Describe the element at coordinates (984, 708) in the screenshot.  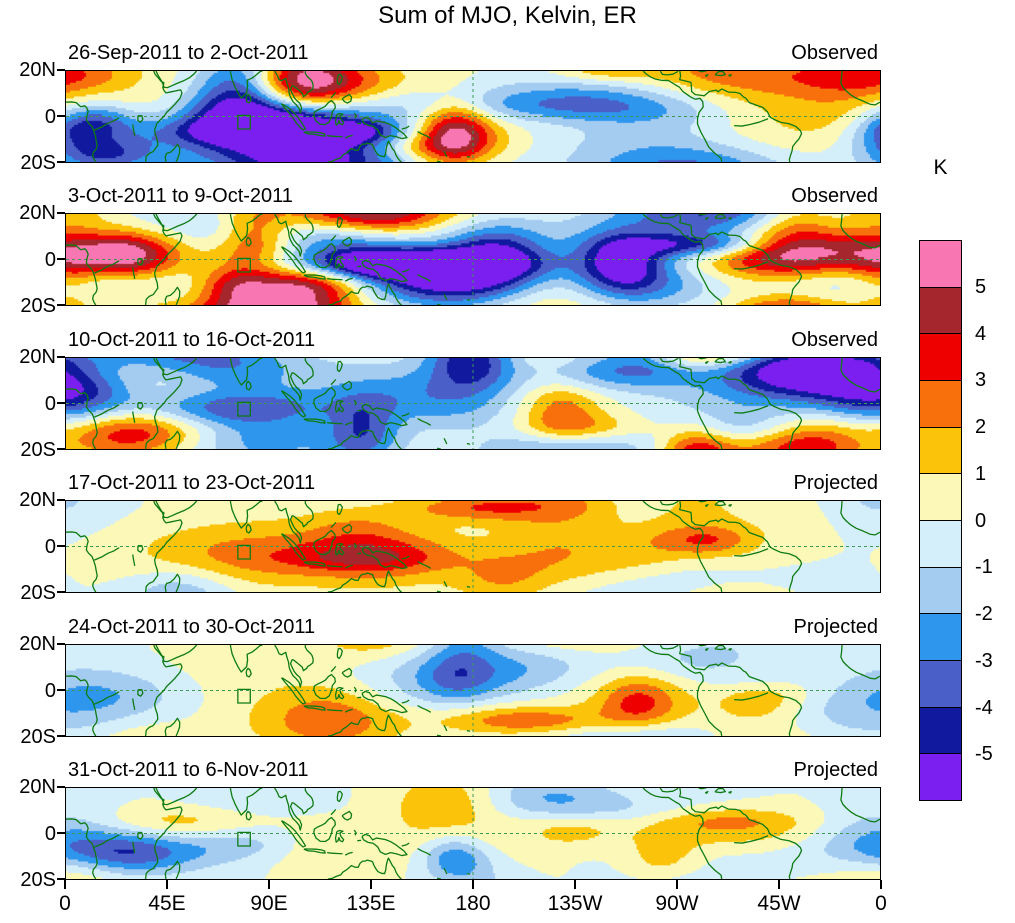
I see `colorbar-tick-label: -4` at that location.